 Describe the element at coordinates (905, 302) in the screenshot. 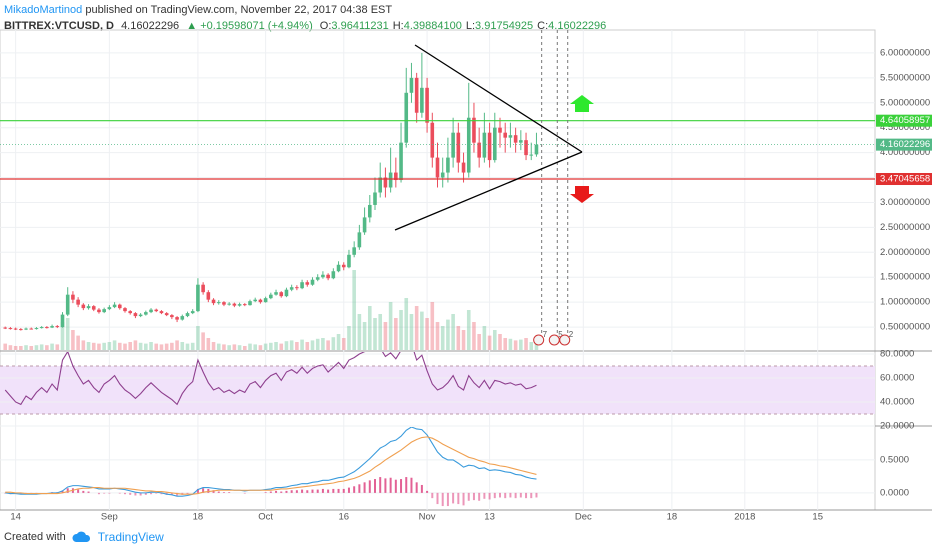

I see `y-tick-label: 1.00000000` at that location.